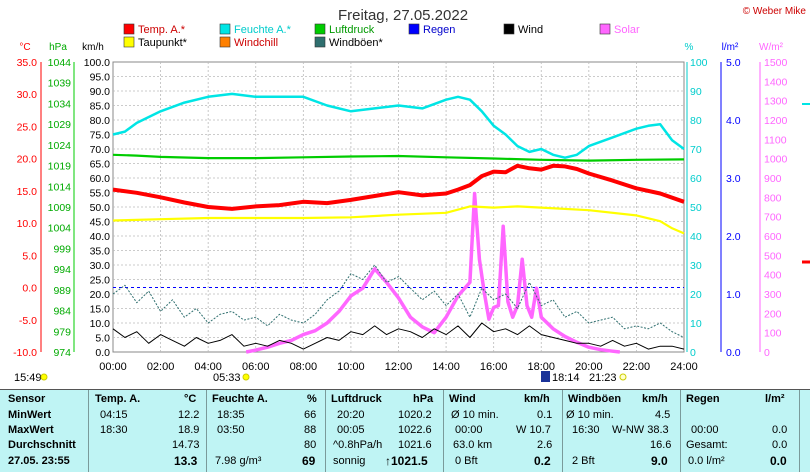 Image resolution: width=810 pixels, height=472 pixels. What do you see at coordinates (603, 378) in the screenshot?
I see `dusk-label: 21:23` at bounding box center [603, 378].